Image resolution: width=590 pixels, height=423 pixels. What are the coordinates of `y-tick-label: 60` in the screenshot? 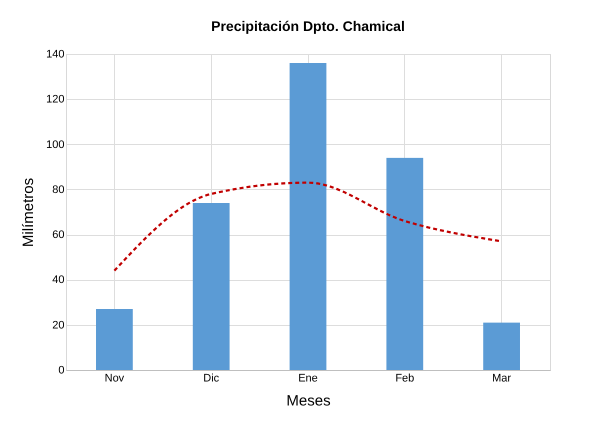 It's located at (58, 235).